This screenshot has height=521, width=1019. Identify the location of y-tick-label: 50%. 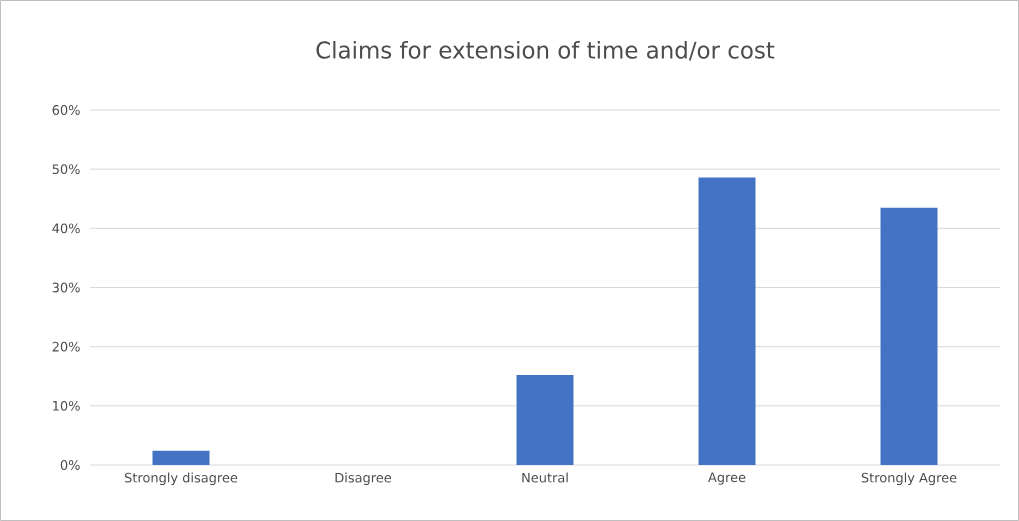
(66, 169).